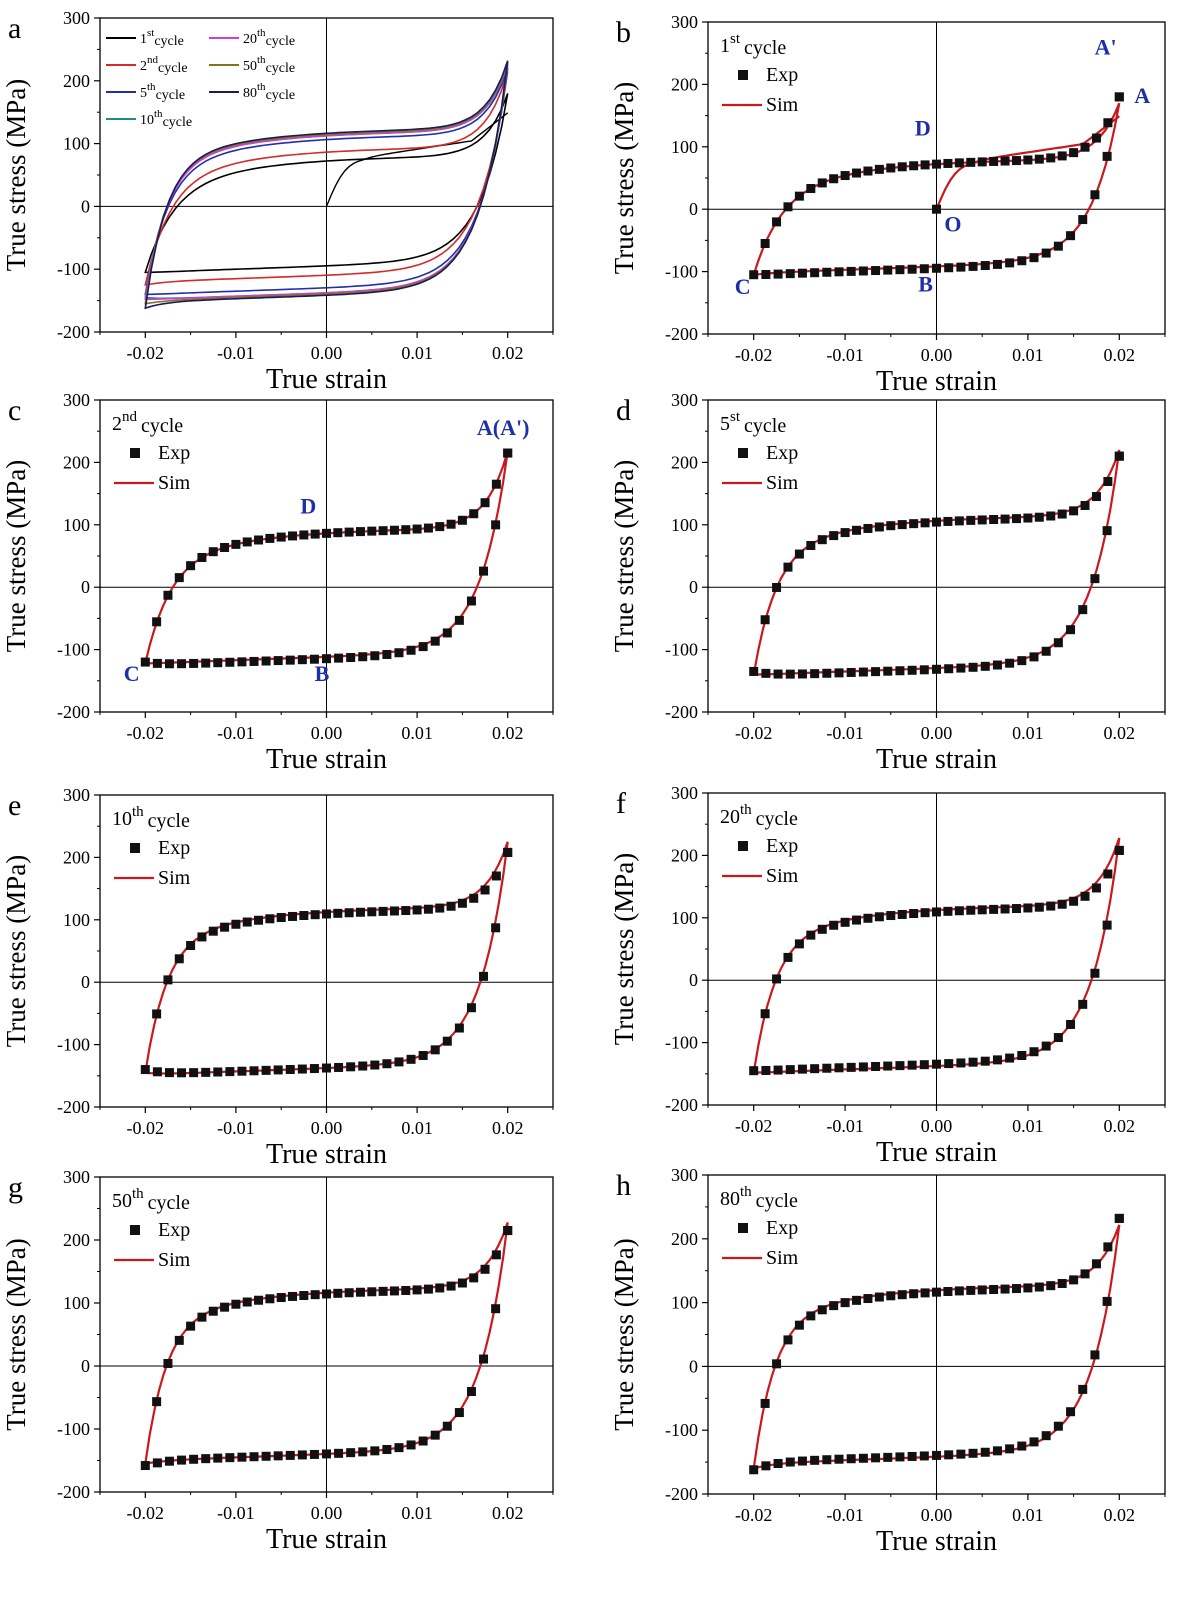 This screenshot has height=1600, width=1200. What do you see at coordinates (151, 818) in the screenshot?
I see `cycle-label: 10th cycle` at bounding box center [151, 818].